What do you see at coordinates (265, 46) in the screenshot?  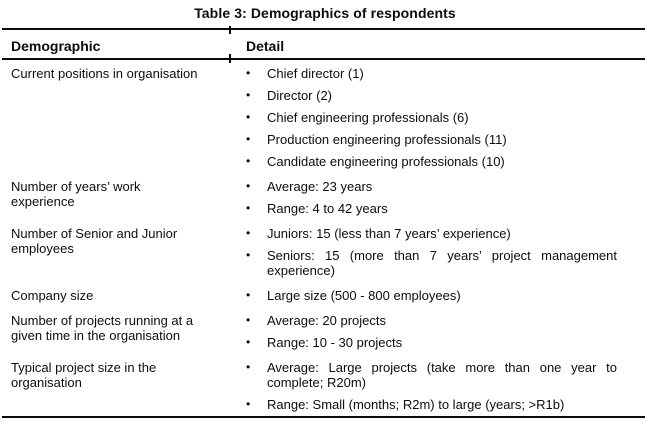 I see `column-header-detail: Detail` at bounding box center [265, 46].